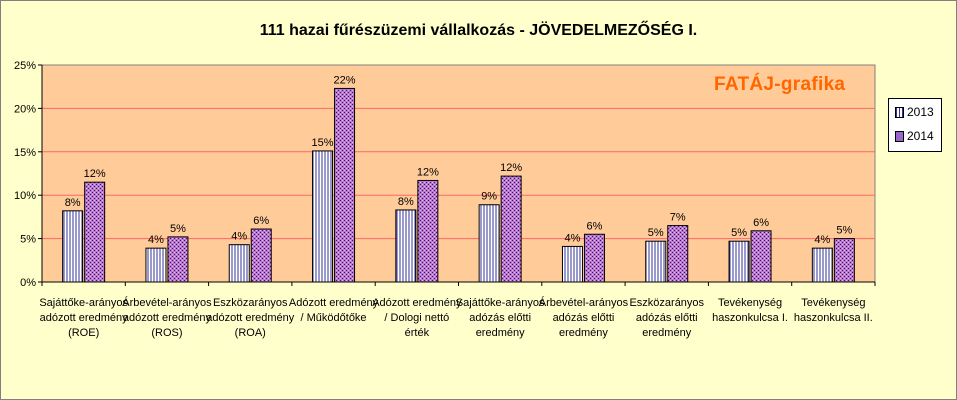 The height and width of the screenshot is (400, 957). I want to click on y-tick-label: 5%, so click(28, 240).